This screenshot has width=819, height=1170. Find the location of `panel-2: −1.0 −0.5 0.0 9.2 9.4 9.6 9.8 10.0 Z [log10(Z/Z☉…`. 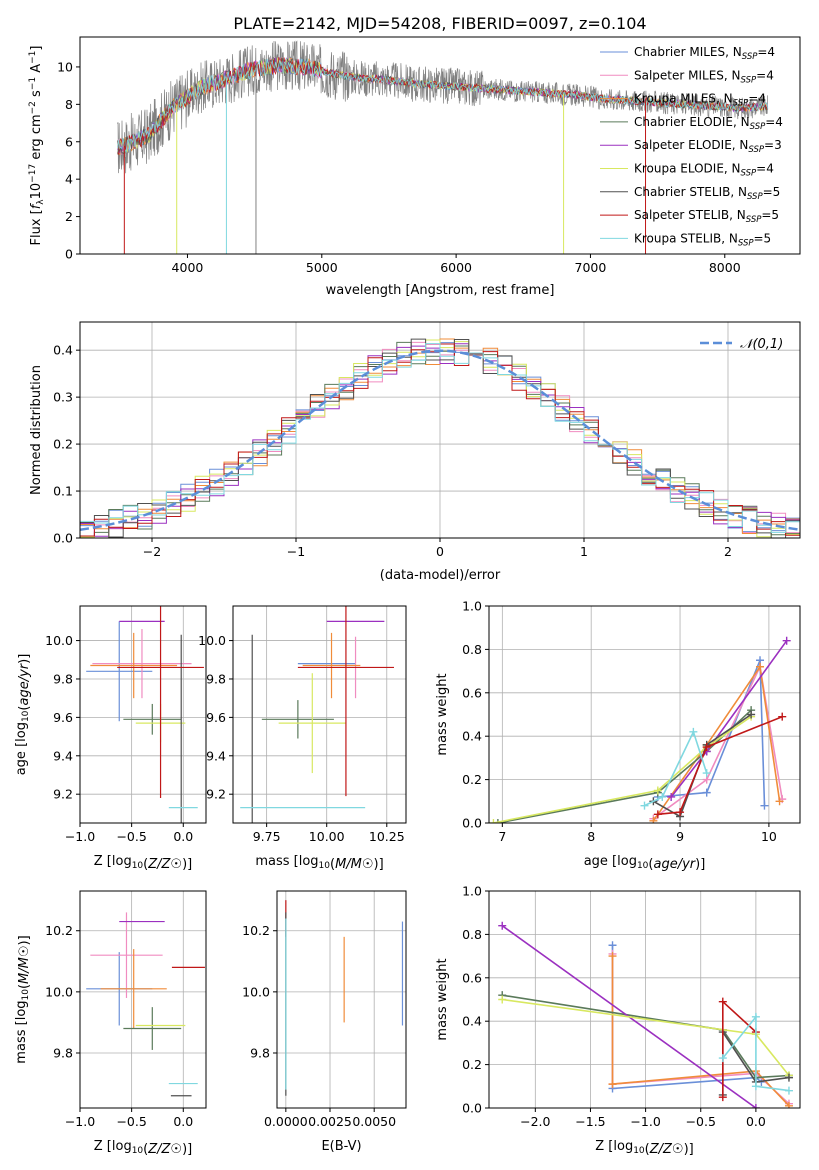

panel-2: −1.0 −0.5 0.0 9.2 9.4 9.6 9.8 10.0 Z [log10(Z/Z☉… is located at coordinates (110, 738).